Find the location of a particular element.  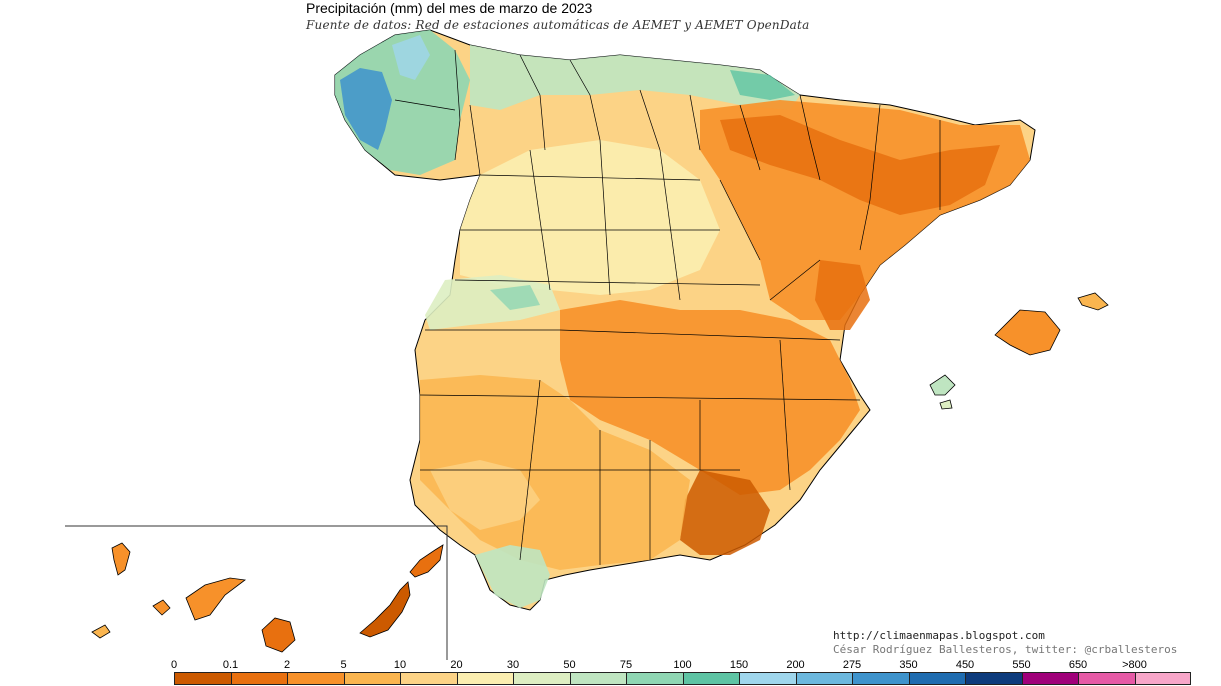

cadiz-green-zone is located at coordinates (512, 576).